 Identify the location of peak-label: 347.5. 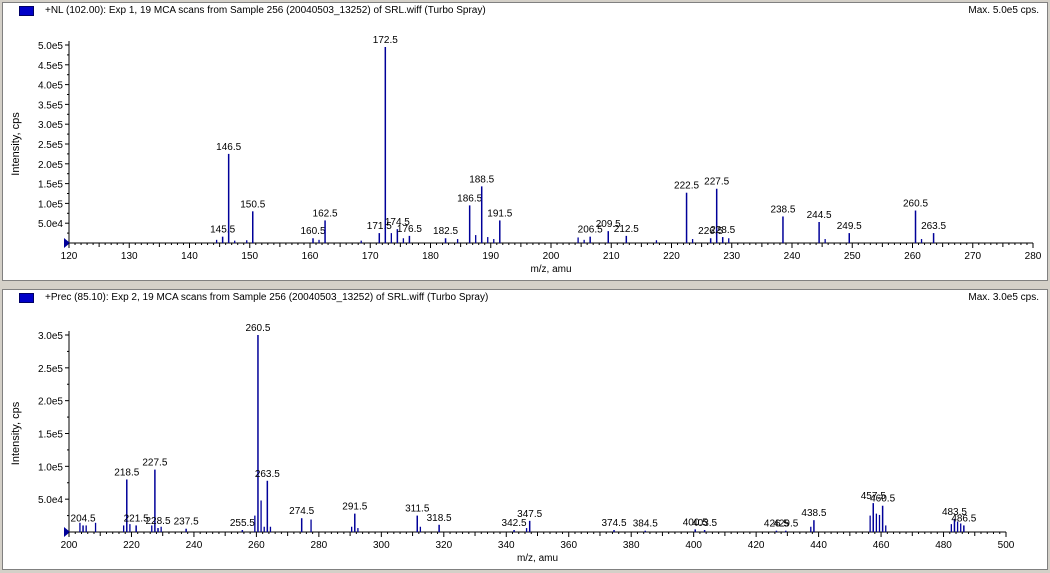
(529, 514).